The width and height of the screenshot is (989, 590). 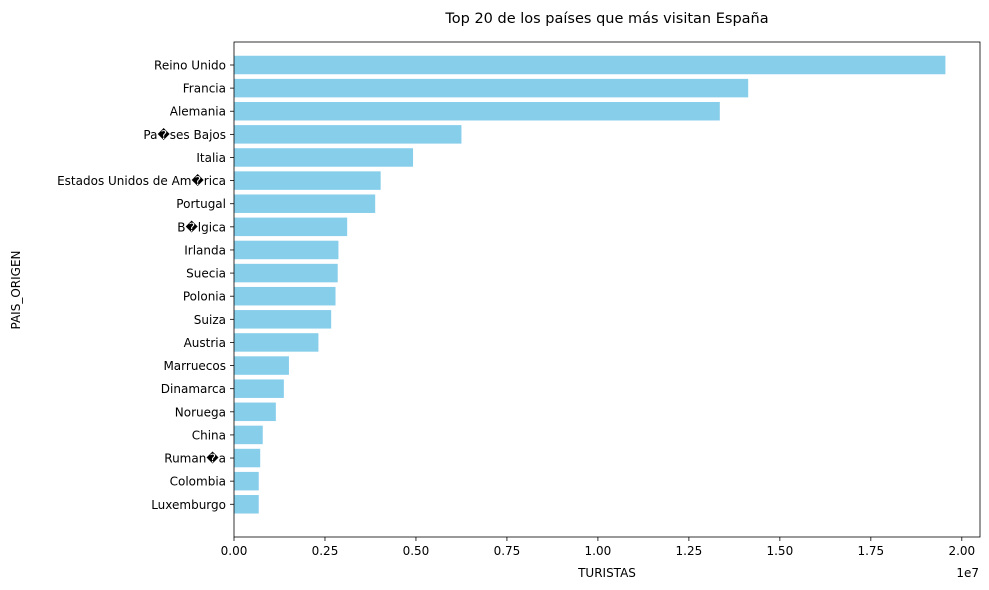 What do you see at coordinates (325, 551) in the screenshot?
I see `x-tick-label: 0.25` at bounding box center [325, 551].